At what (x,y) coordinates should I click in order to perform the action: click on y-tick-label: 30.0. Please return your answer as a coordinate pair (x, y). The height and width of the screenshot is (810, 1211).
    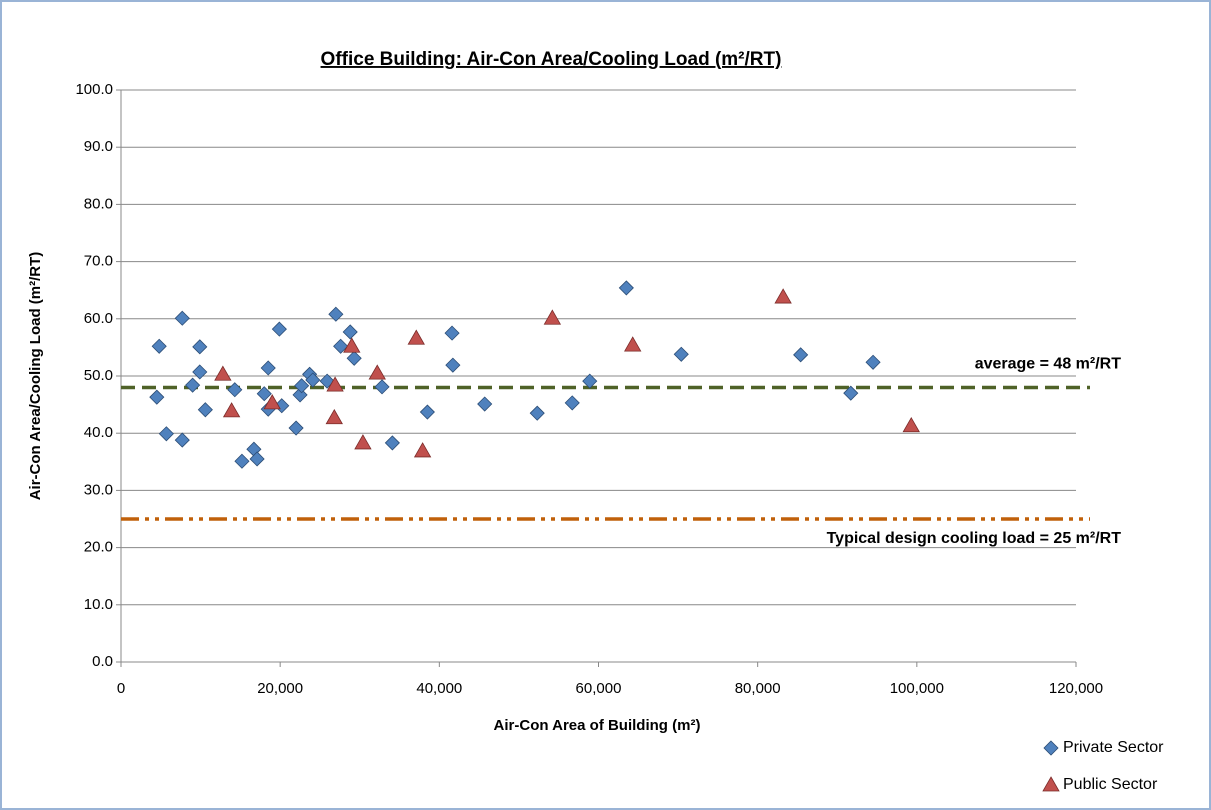
    Looking at the image, I should click on (98, 489).